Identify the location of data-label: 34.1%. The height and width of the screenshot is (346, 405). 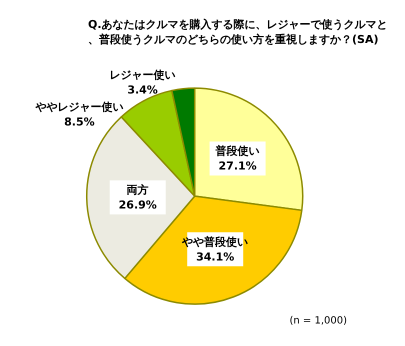
(215, 257).